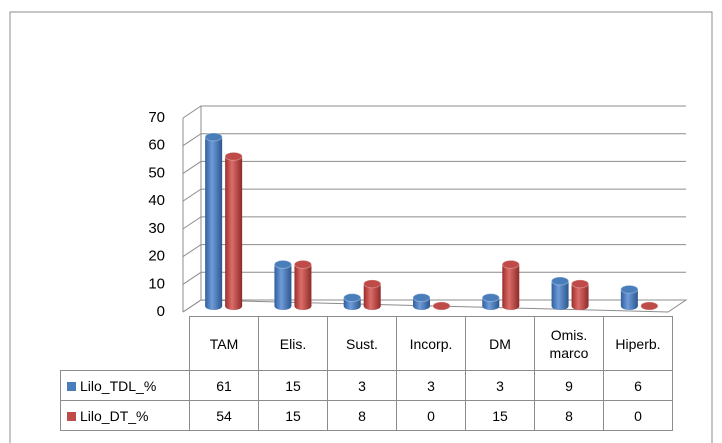  What do you see at coordinates (118, 385) in the screenshot?
I see `legend-label: Lilo_TDL_%` at bounding box center [118, 385].